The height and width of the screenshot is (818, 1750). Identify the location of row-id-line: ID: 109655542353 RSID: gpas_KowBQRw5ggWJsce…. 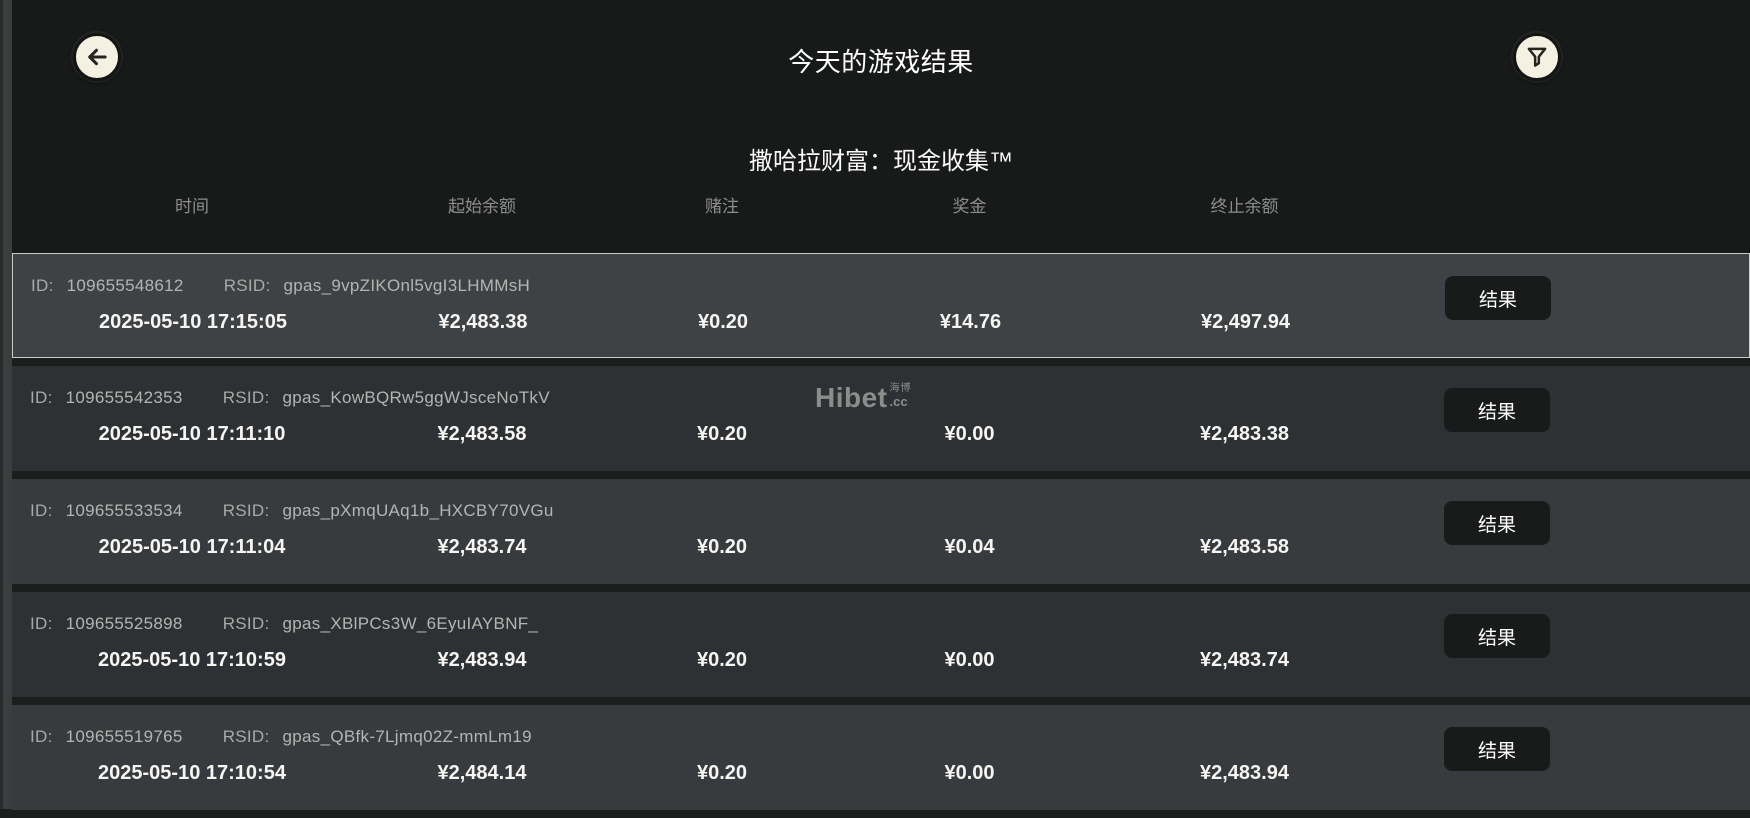
(290, 398).